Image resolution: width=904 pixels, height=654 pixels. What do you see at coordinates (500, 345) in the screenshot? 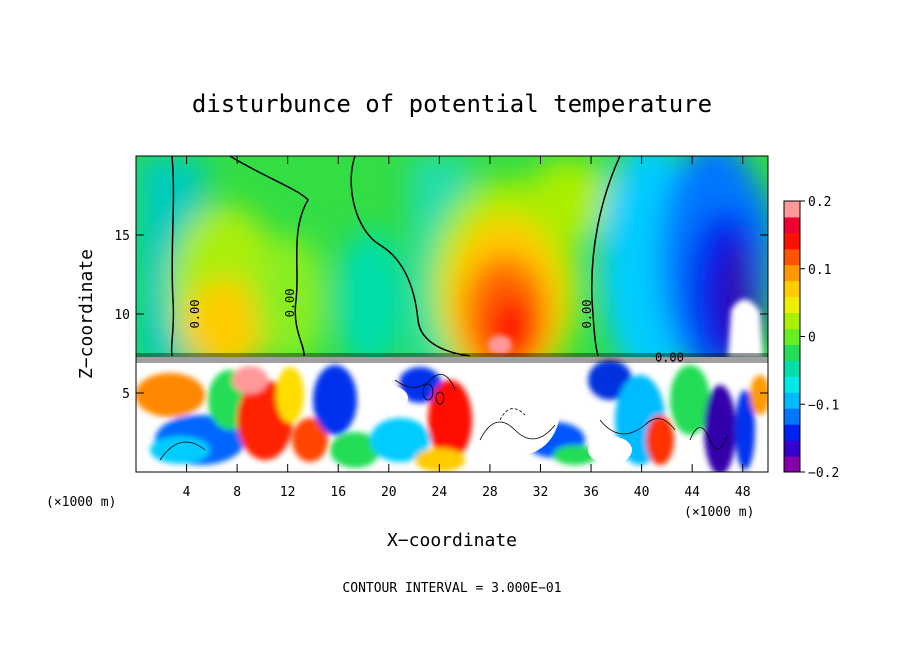
I see `warm-peak` at bounding box center [500, 345].